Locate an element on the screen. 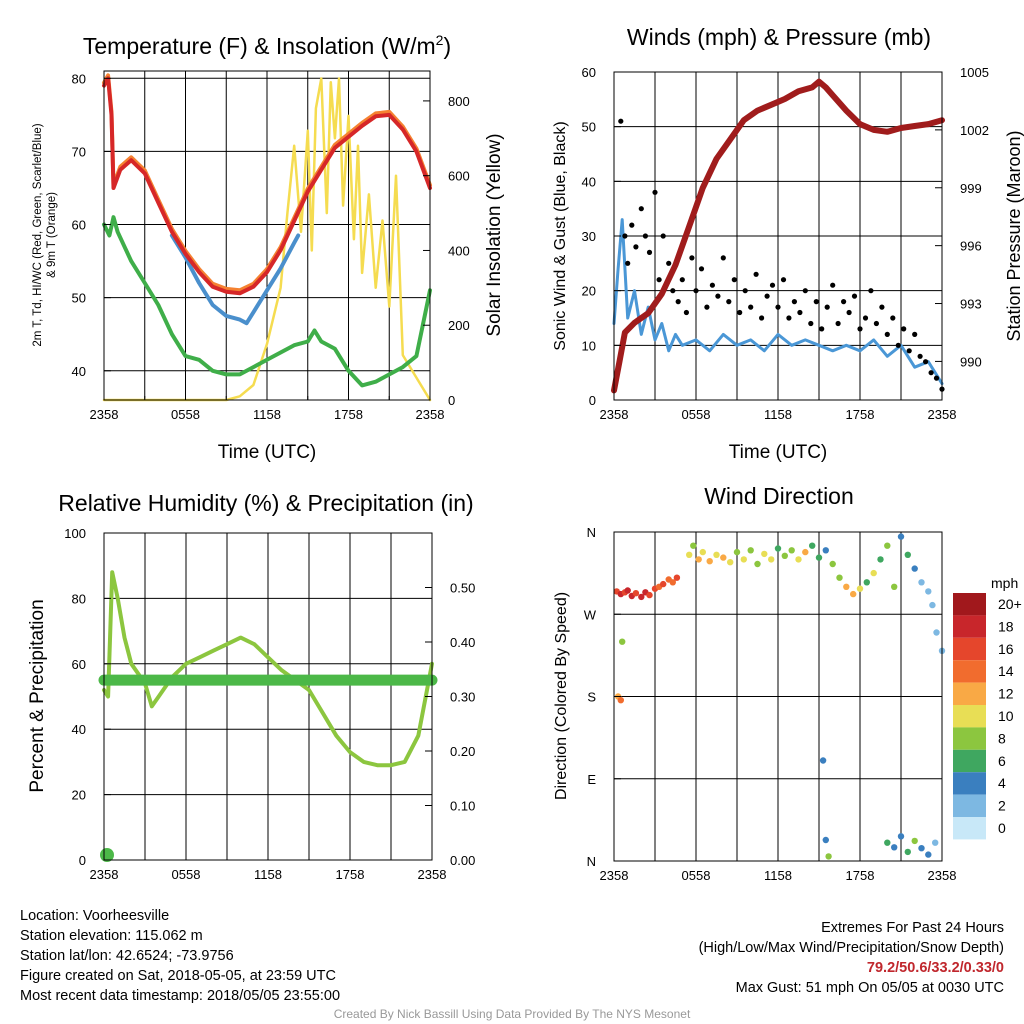 The width and height of the screenshot is (1024, 1024). wind-direction-x-ticks: 2358 0558 1158 1758 2358 is located at coordinates (778, 868).